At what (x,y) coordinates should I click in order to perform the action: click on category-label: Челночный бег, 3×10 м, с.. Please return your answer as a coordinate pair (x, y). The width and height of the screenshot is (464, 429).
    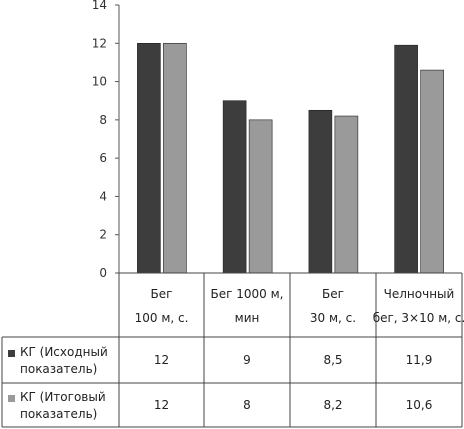
    Looking at the image, I should click on (418, 306).